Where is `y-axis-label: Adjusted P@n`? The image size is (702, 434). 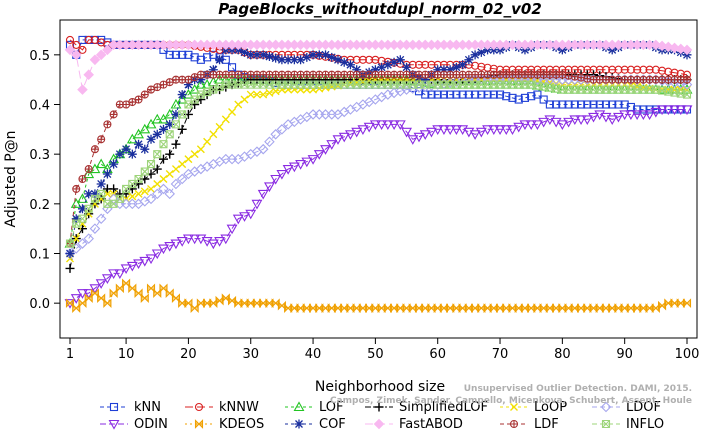 y-axis-label: Adjusted P@n is located at coordinates (11, 178).